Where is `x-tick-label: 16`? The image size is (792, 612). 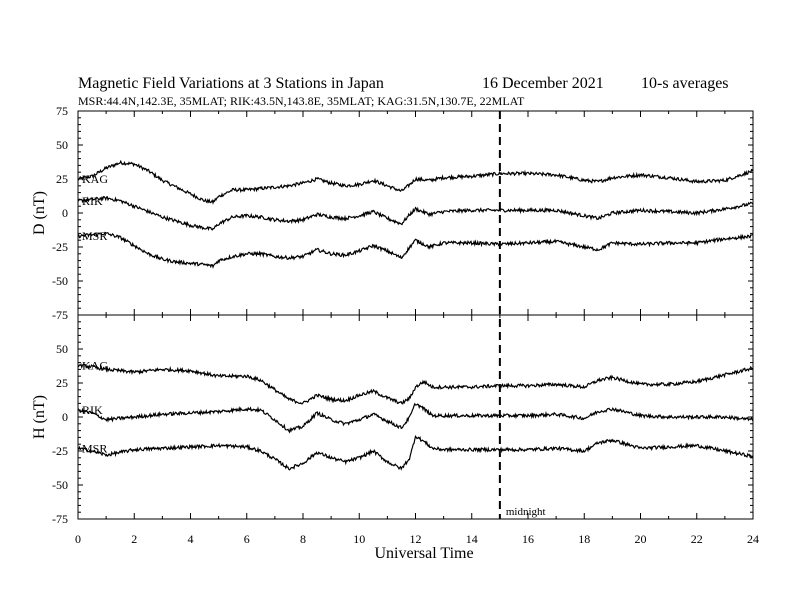
x-tick-label: 16 is located at coordinates (528, 539).